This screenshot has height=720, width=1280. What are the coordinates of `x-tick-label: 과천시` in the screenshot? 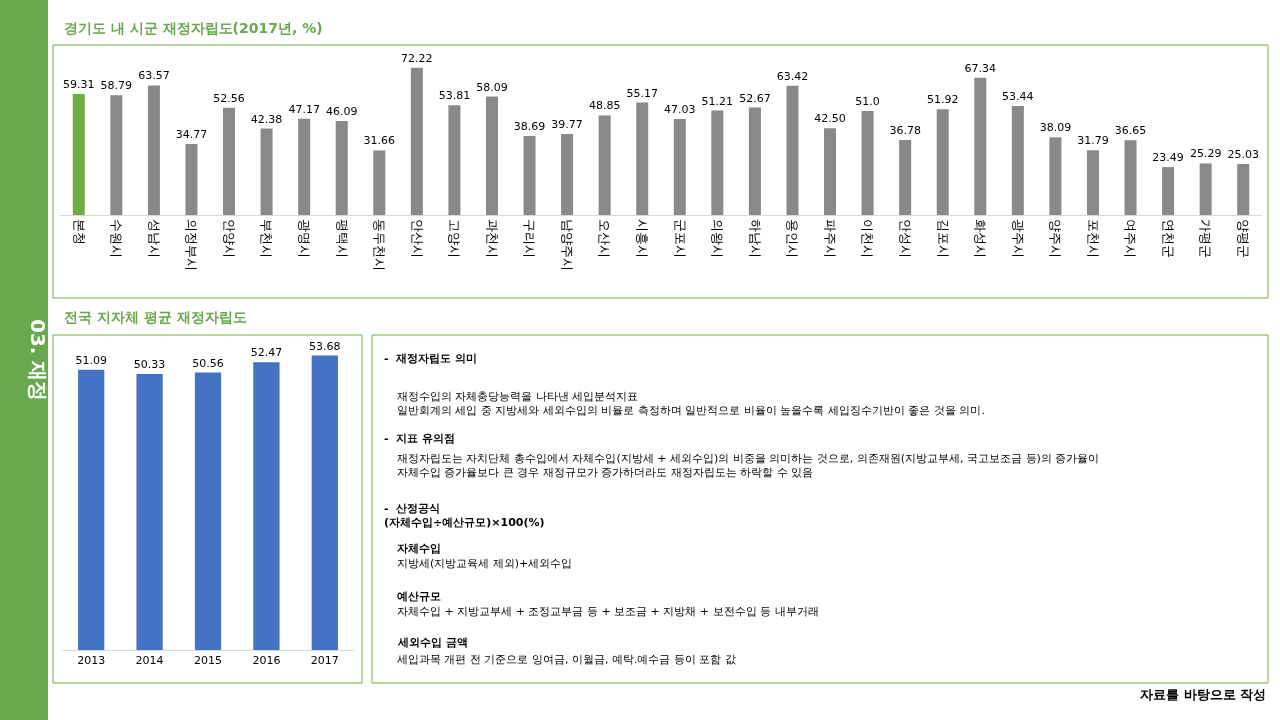 It's located at (492, 238).